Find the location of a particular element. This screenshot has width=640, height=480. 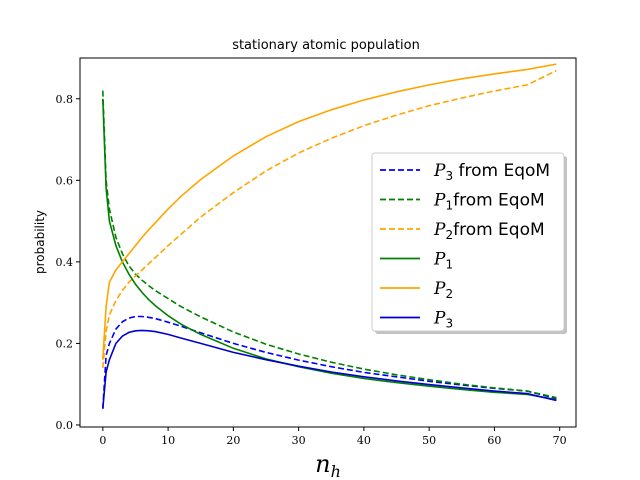

y-axis: 0.0 0.2 0.4 0.6 0.8 is located at coordinates (68, 262).